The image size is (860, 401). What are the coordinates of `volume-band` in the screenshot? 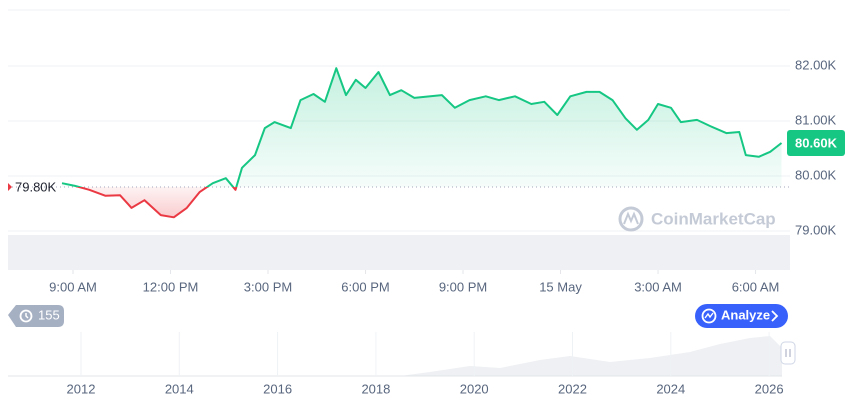 It's located at (399, 252).